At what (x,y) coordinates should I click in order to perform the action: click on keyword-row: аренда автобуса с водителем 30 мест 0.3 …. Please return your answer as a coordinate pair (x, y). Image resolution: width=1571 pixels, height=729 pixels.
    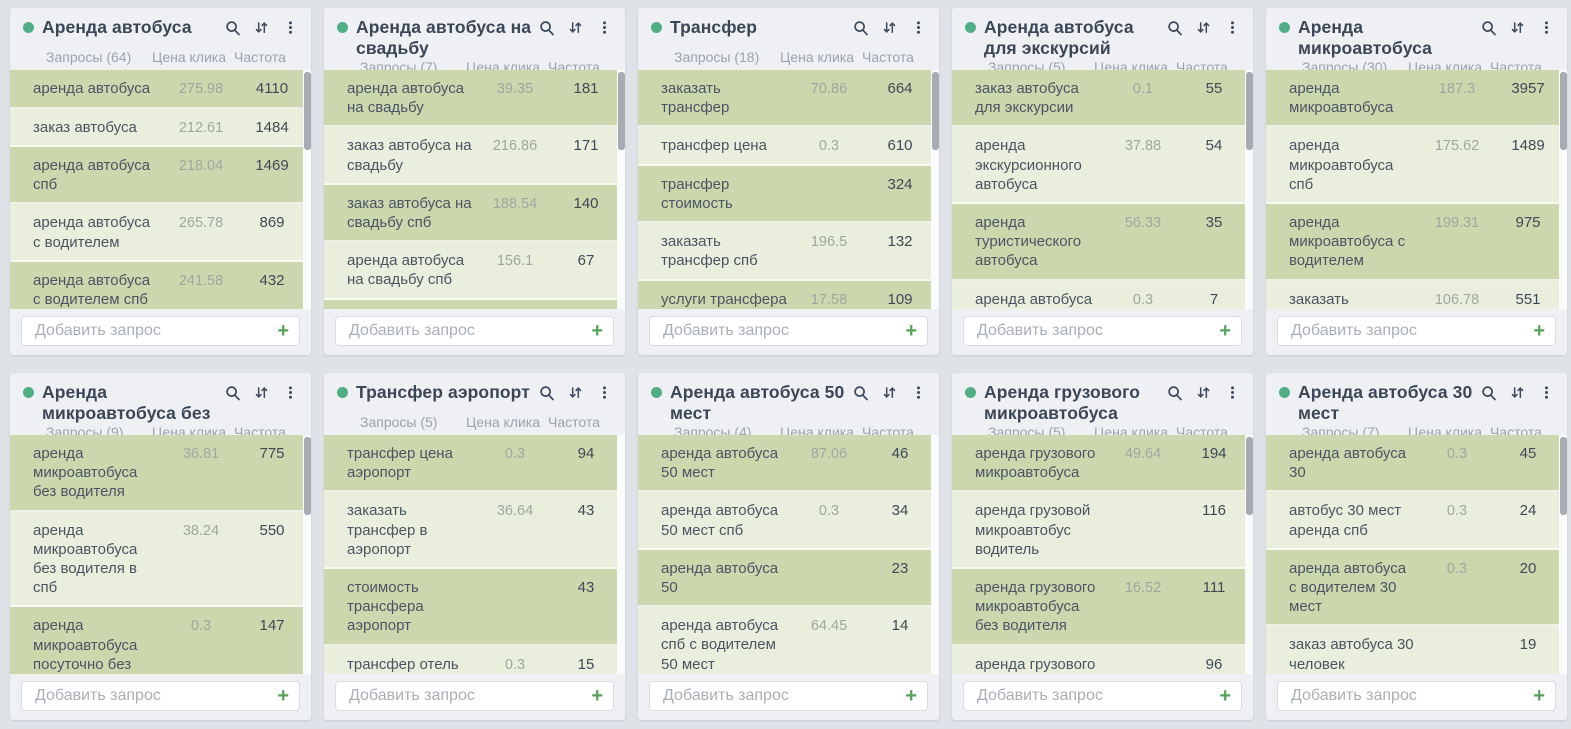
    Looking at the image, I should click on (1412, 588).